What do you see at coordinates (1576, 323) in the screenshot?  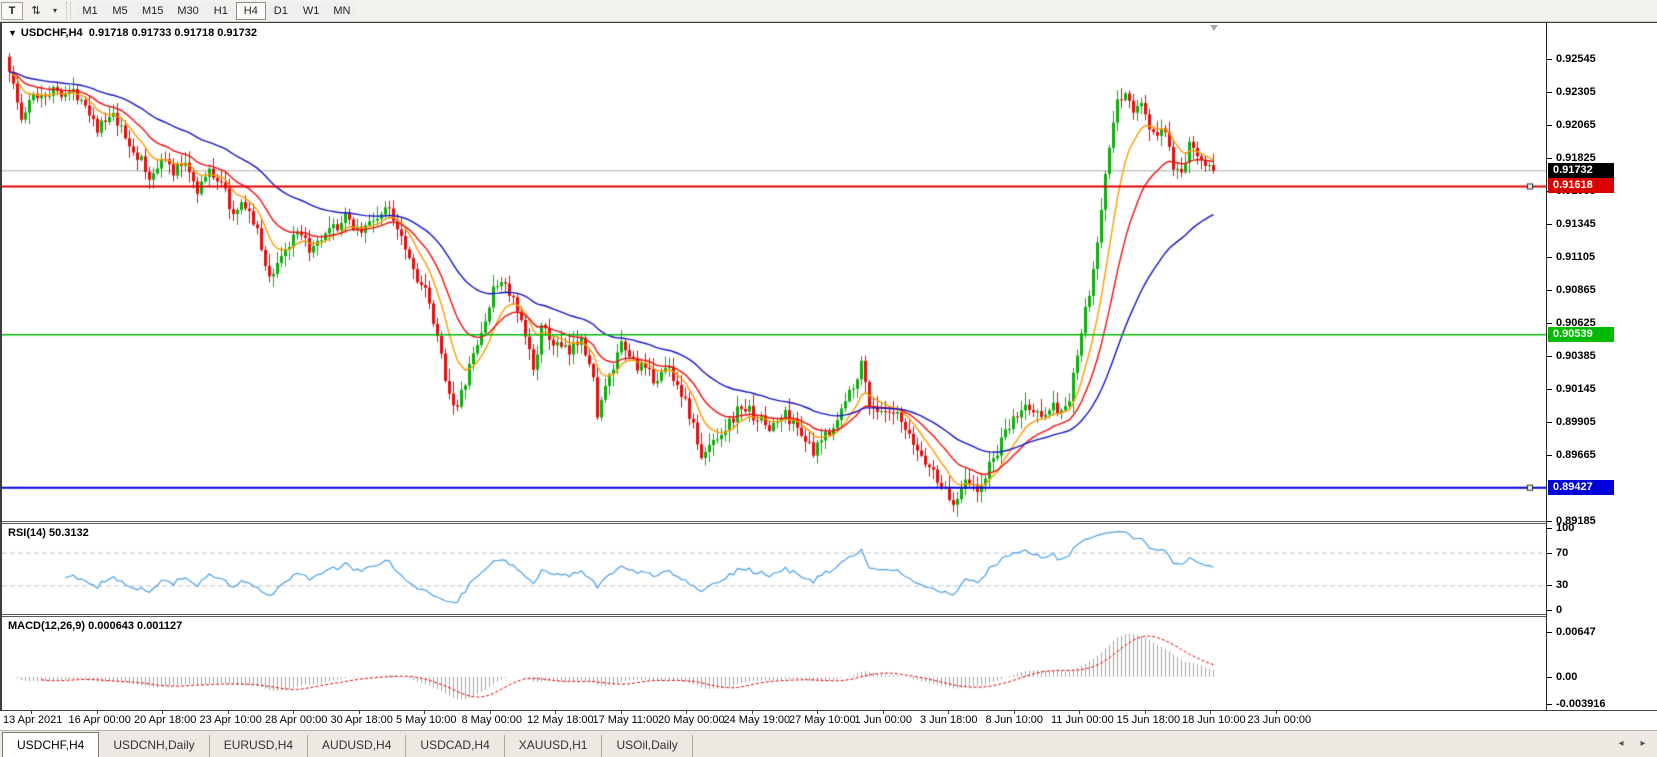 I see `price-tick-label: 0.90625` at bounding box center [1576, 323].